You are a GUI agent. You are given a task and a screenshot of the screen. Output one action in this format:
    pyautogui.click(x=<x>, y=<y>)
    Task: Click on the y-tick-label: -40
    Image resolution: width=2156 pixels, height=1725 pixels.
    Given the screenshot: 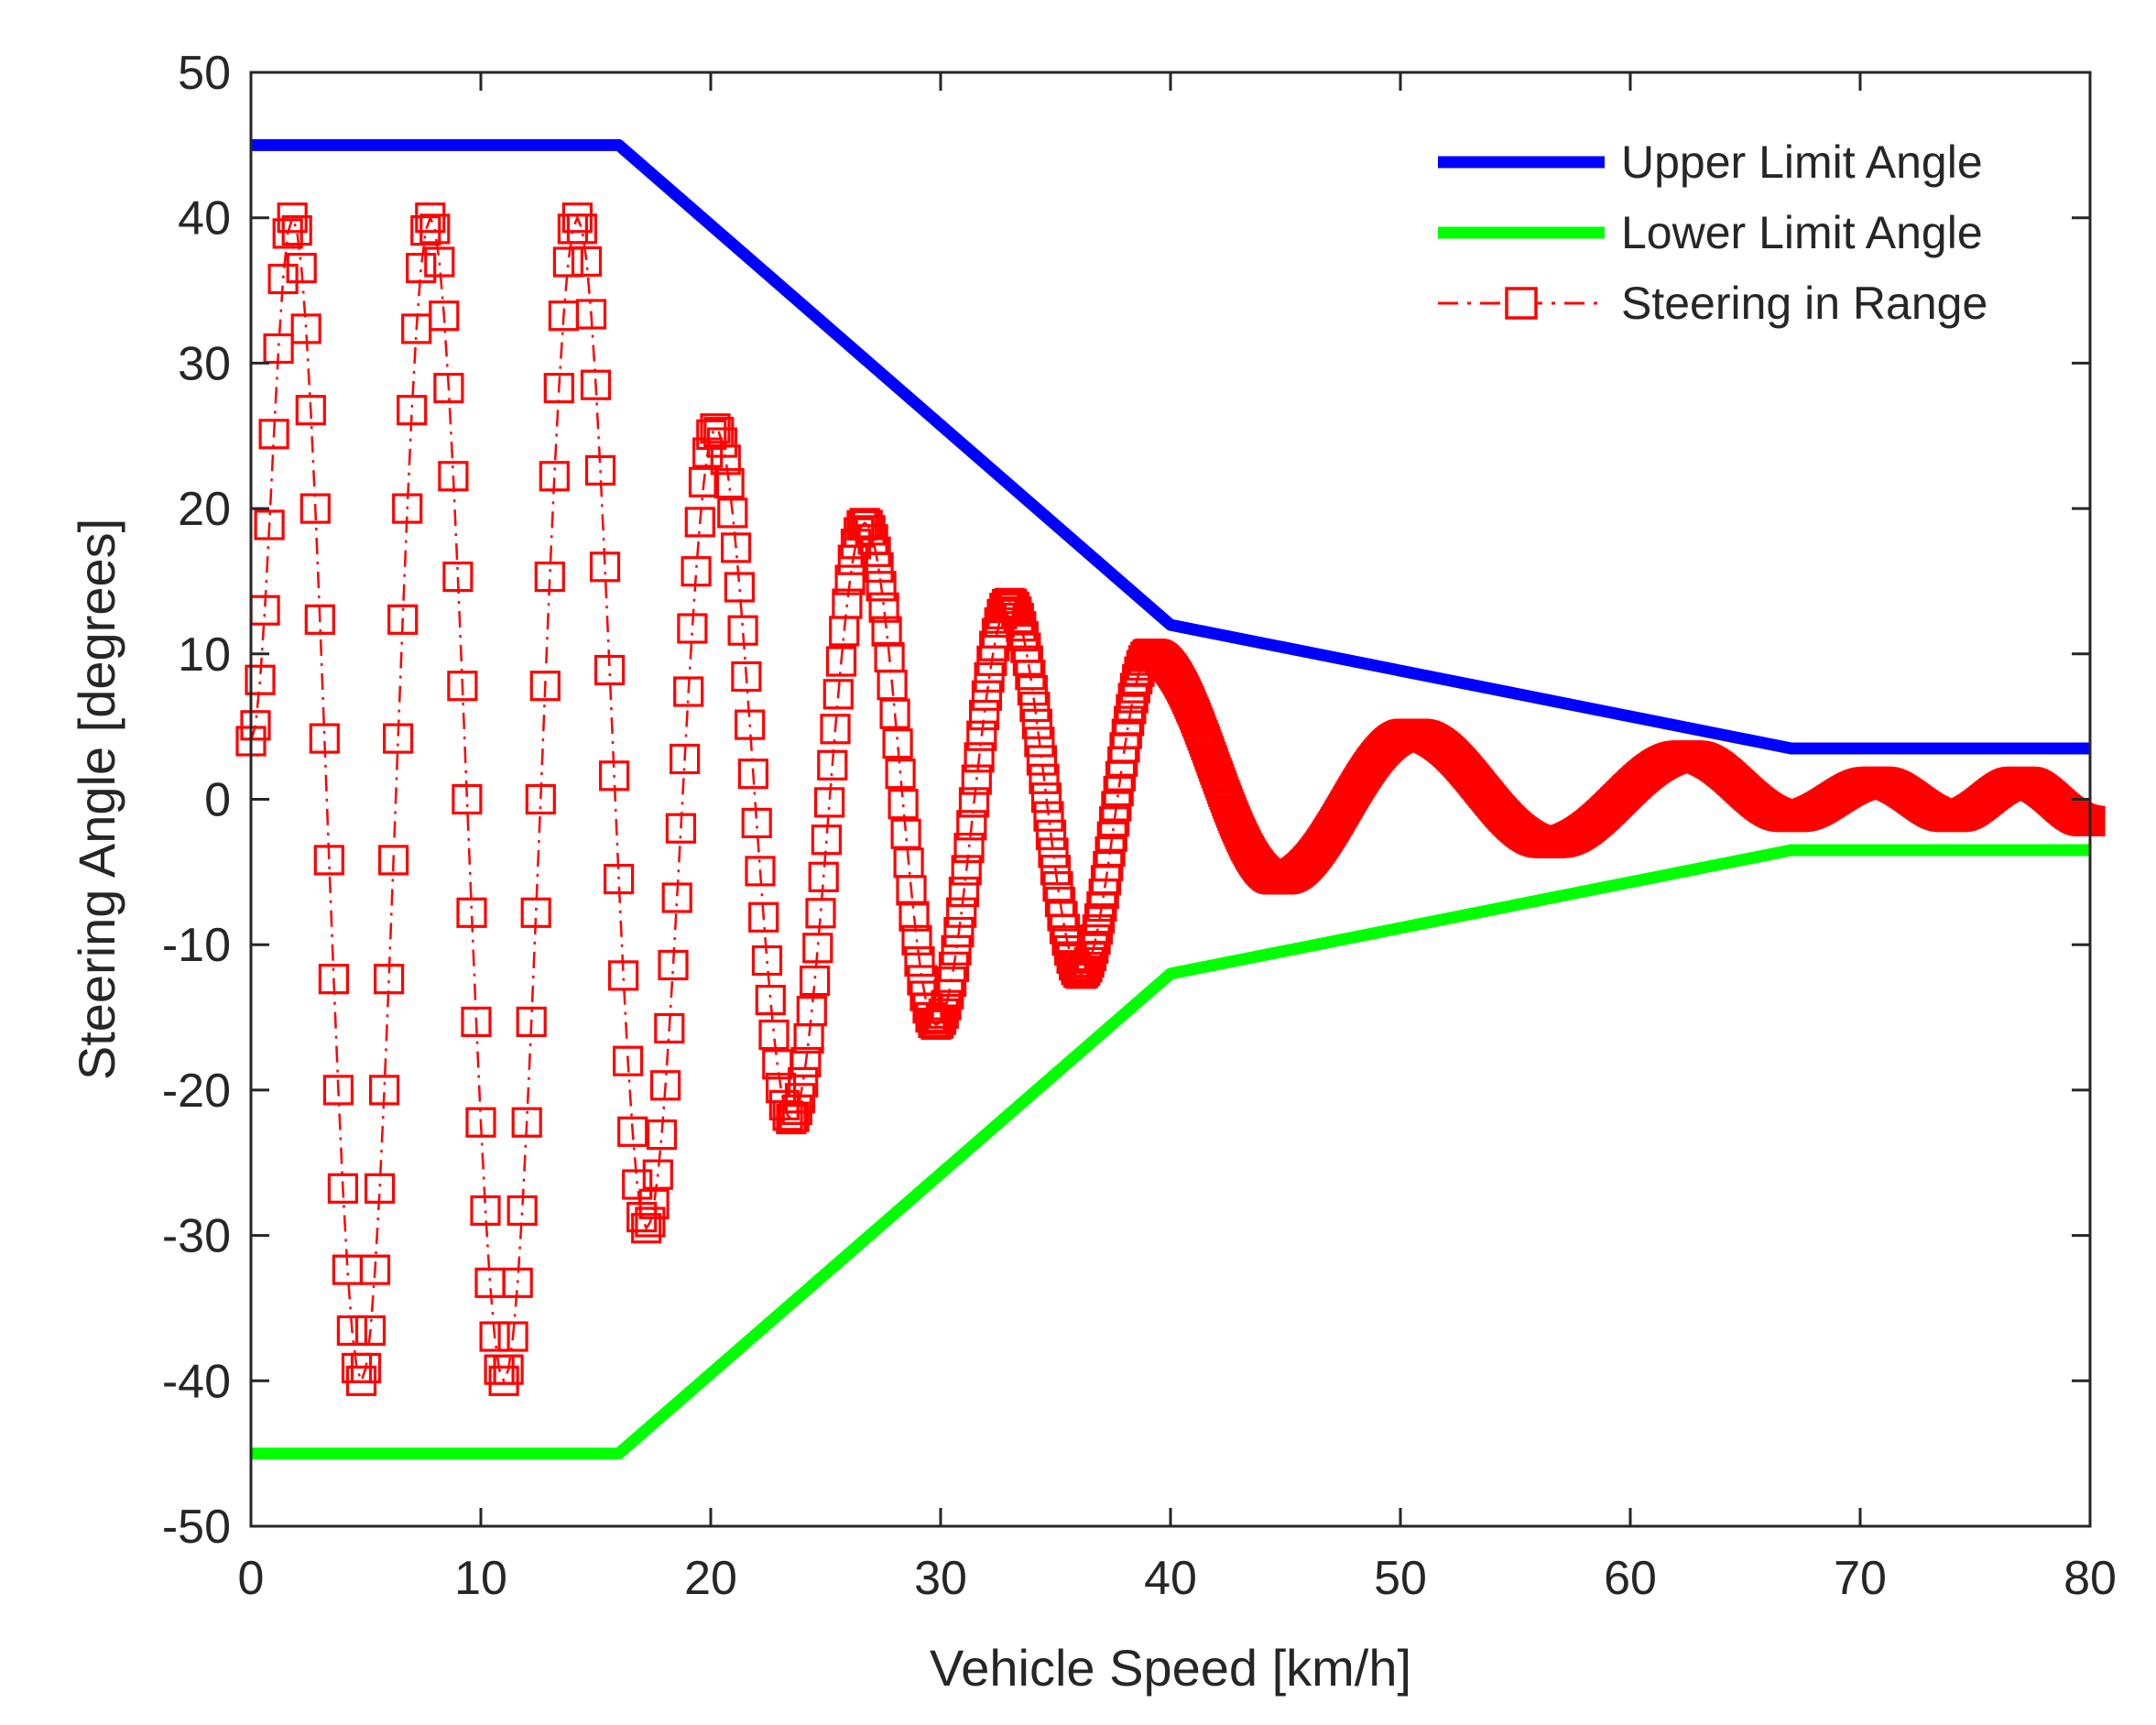 What is the action you would take?
    pyautogui.click(x=196, y=1381)
    